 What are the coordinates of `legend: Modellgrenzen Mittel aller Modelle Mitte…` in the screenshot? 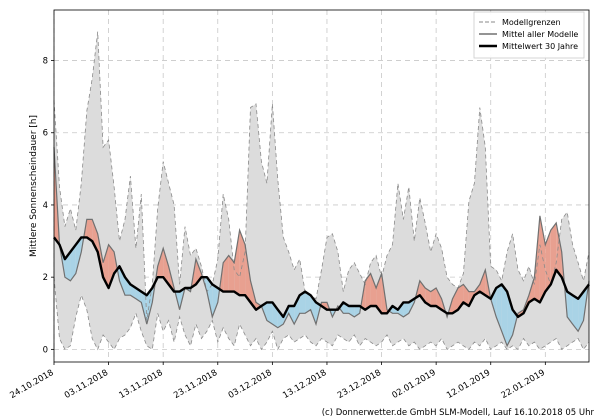 It's located at (529, 35).